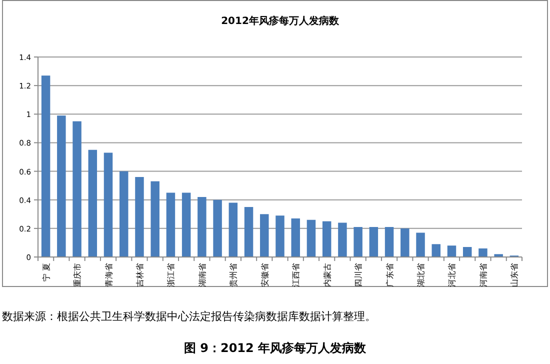 This screenshot has width=550, height=364. I want to click on x-tick-label: 湖南省, so click(202, 275).